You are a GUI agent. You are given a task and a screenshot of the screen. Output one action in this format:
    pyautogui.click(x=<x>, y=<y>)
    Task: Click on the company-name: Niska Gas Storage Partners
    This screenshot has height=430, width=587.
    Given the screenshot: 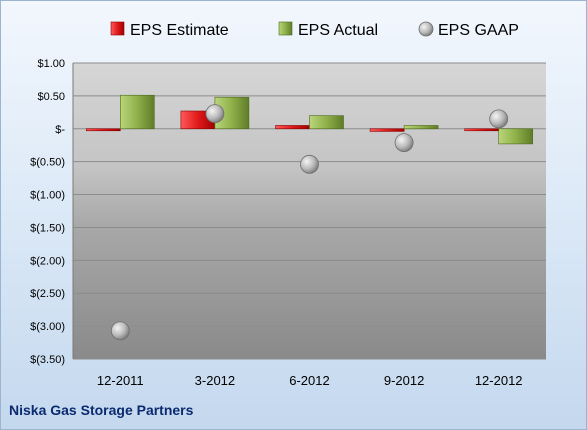 What is the action you would take?
    pyautogui.click(x=101, y=410)
    